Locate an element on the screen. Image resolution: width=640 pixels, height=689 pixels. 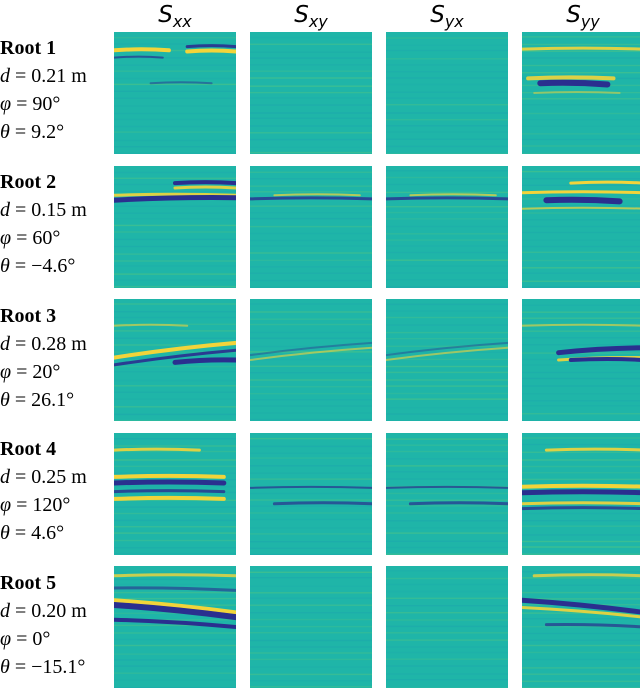
column-header-subscript: yx is located at coordinates (454, 21).